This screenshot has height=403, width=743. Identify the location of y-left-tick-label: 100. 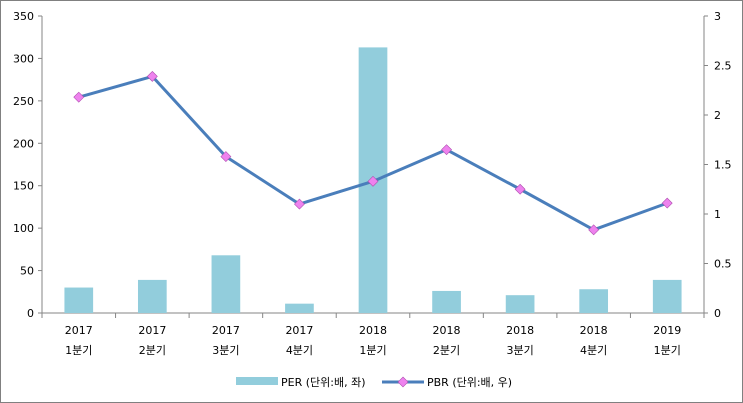
(23, 228).